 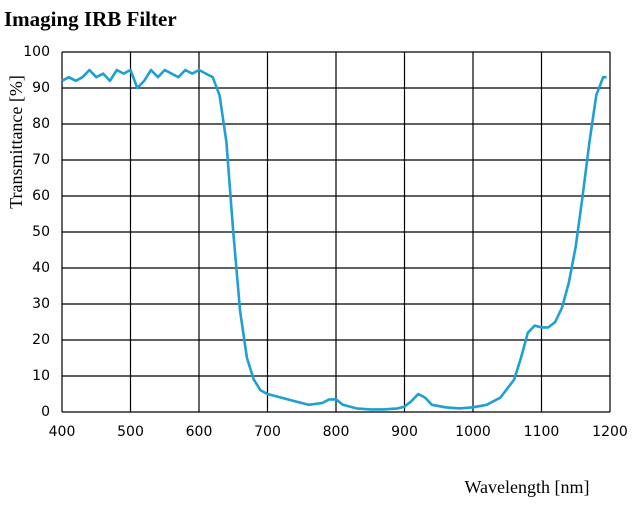 I want to click on y-tick-label: 40, so click(x=41, y=268).